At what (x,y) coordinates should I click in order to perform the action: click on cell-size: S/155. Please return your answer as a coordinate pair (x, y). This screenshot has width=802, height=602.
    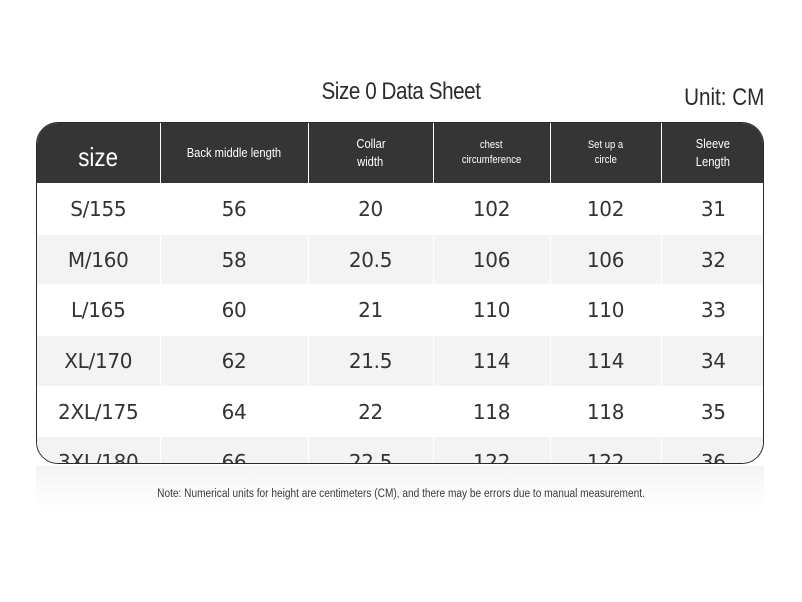
    Looking at the image, I should click on (98, 209).